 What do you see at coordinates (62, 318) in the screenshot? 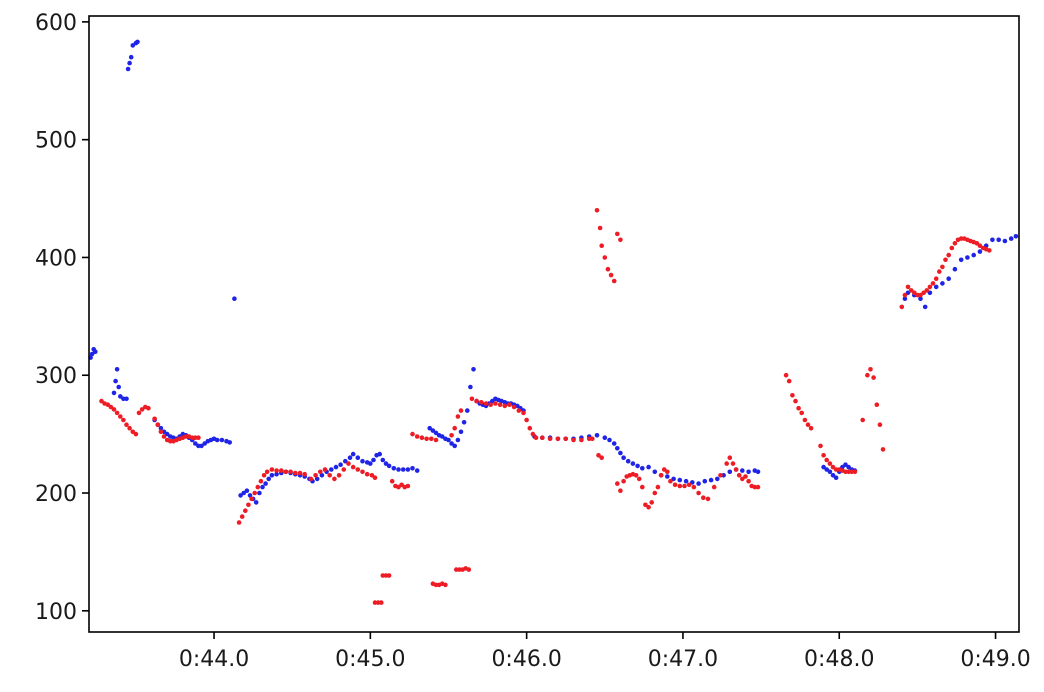
I see `y-axis: 100 200 300 400 500 600` at bounding box center [62, 318].